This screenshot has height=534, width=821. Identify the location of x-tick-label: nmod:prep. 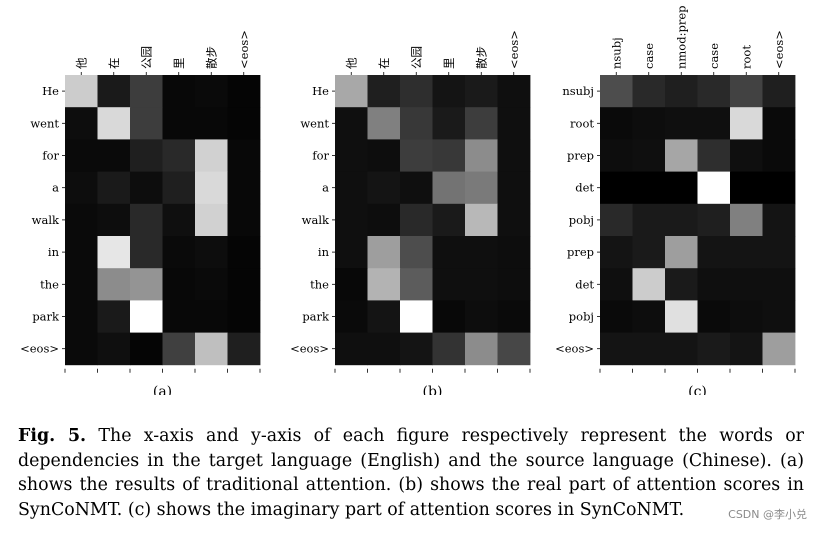
(681, 38).